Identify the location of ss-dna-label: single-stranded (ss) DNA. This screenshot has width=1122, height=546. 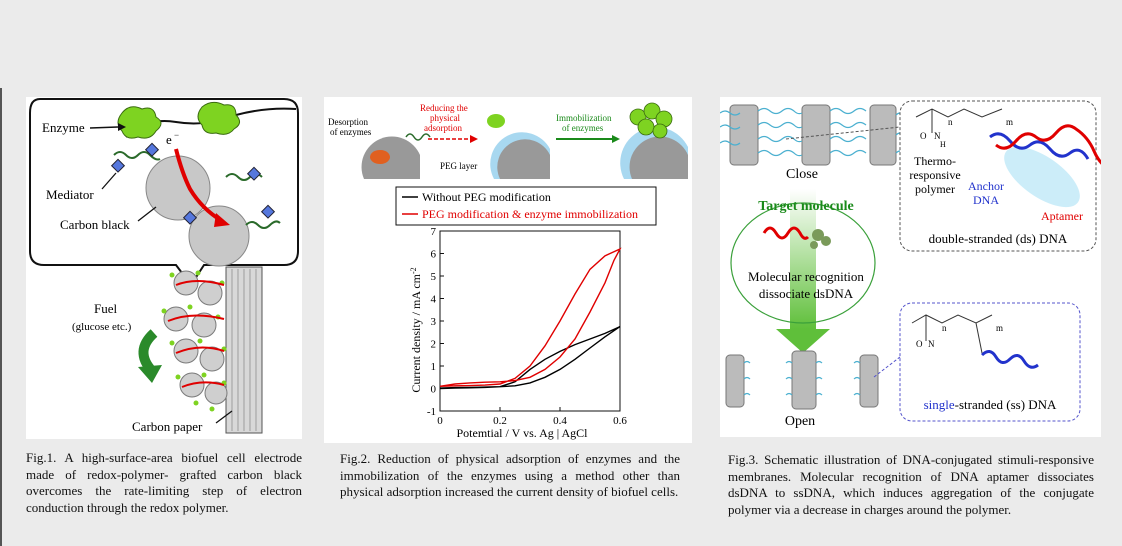
(990, 404).